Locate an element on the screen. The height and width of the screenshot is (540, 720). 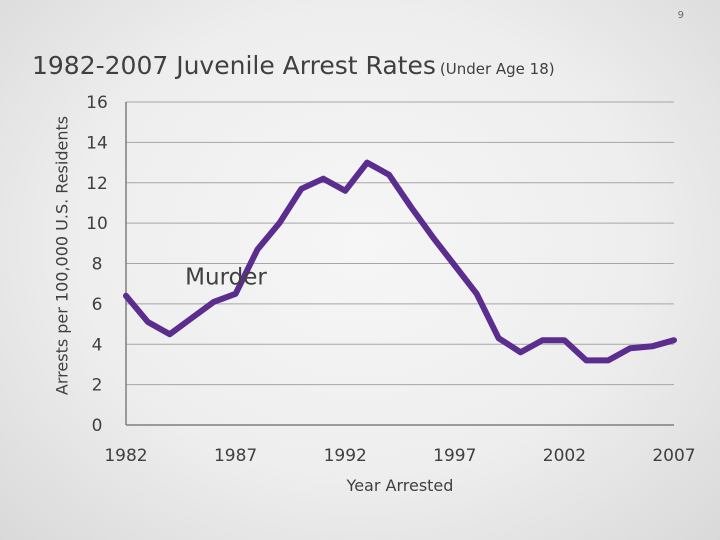
x-tick-labels: 1982 1987 1992 1997 2002 2007 is located at coordinates (399, 456).